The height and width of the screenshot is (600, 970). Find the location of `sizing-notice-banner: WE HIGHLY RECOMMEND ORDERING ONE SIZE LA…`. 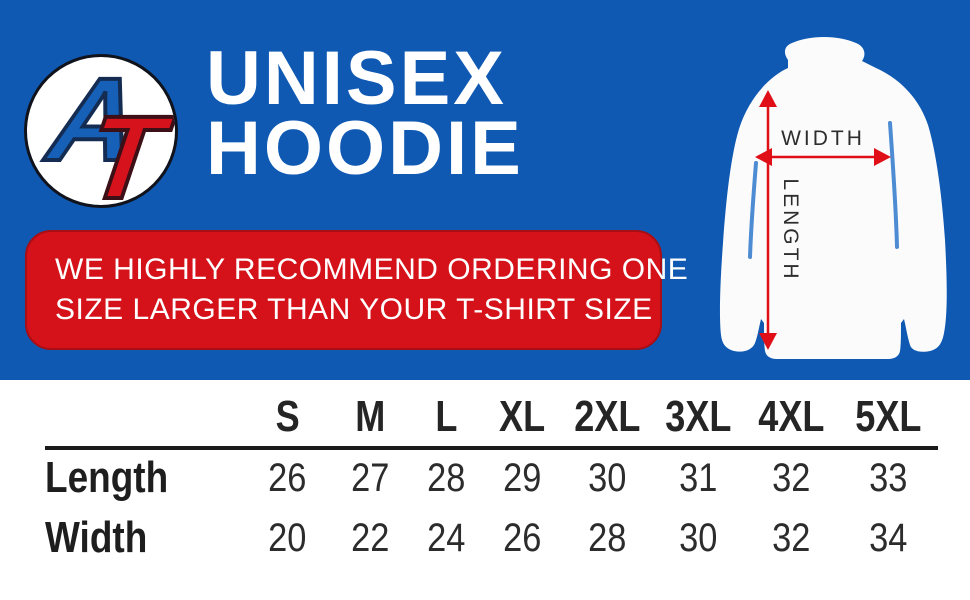

sizing-notice-banner: WE HIGHLY RECOMMEND ORDERING ONE SIZE LA… is located at coordinates (357, 290).